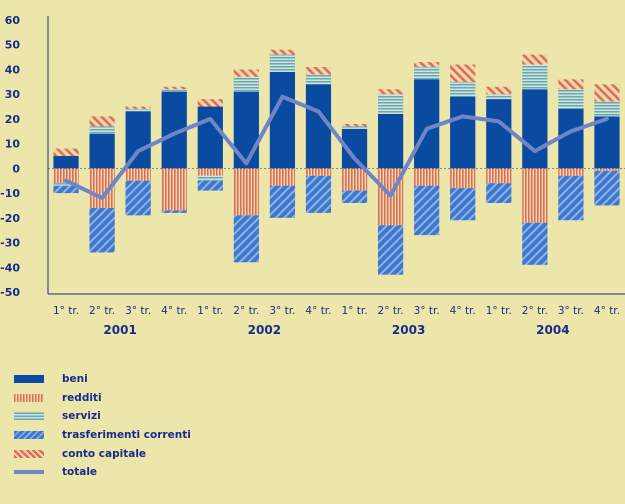 The image size is (625, 504). What do you see at coordinates (29, 435) in the screenshot?
I see `legend-swatch-trasferimenti-correnti` at bounding box center [29, 435].